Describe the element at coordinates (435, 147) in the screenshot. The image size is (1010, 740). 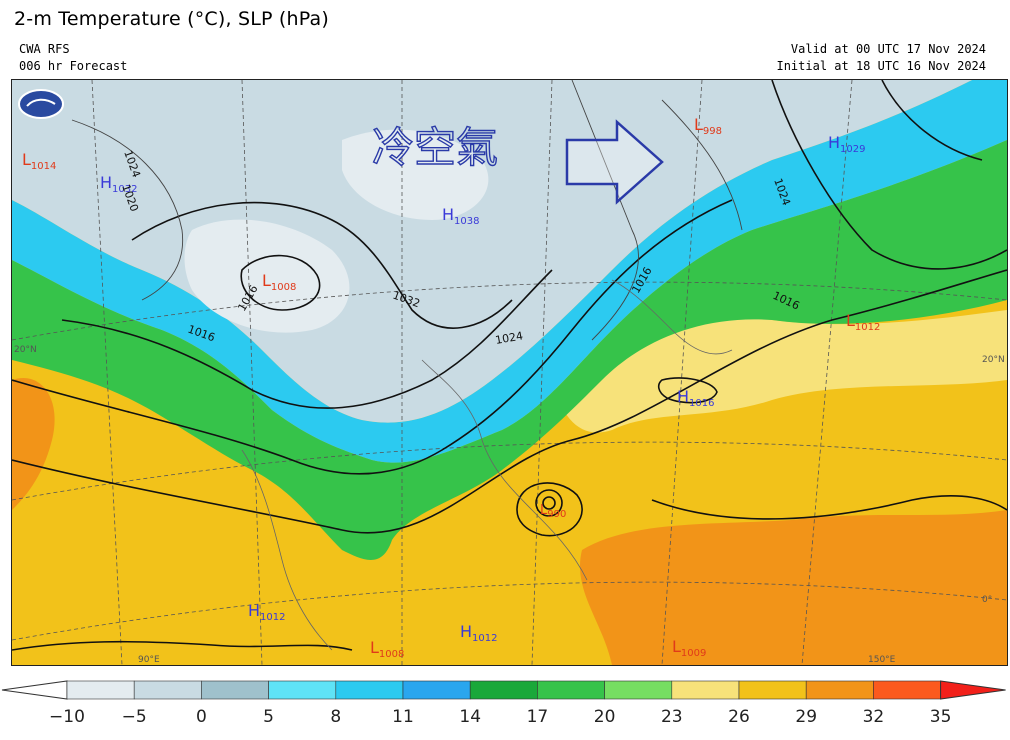
I see `cold-air-annotation: 冷空氣` at that location.